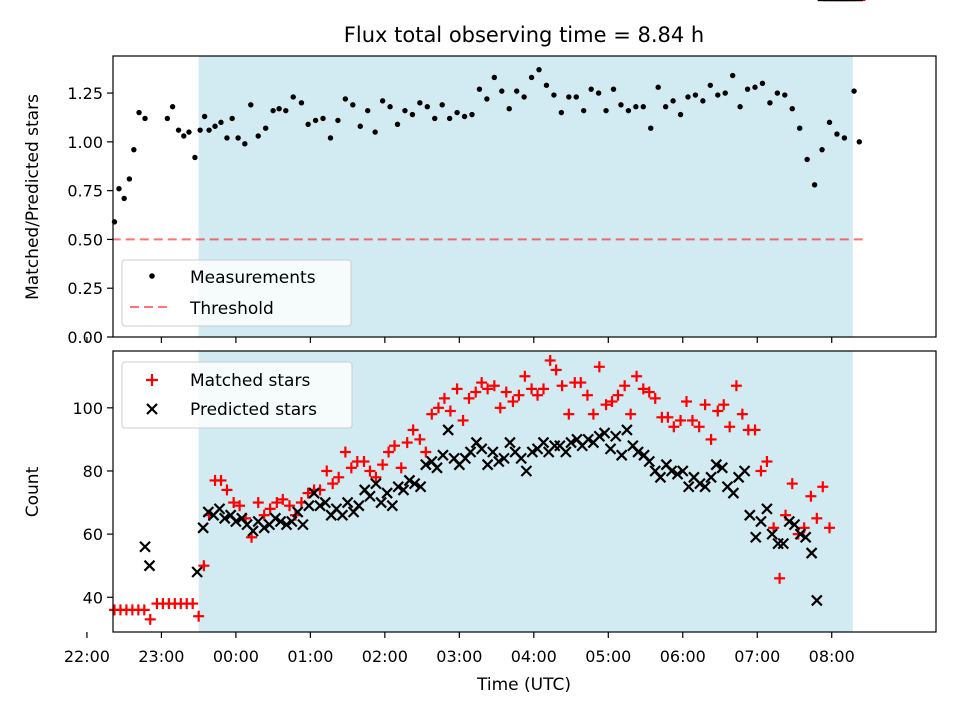 The width and height of the screenshot is (960, 720). I want to click on top-legend: Measurements Threshold, so click(236, 293).